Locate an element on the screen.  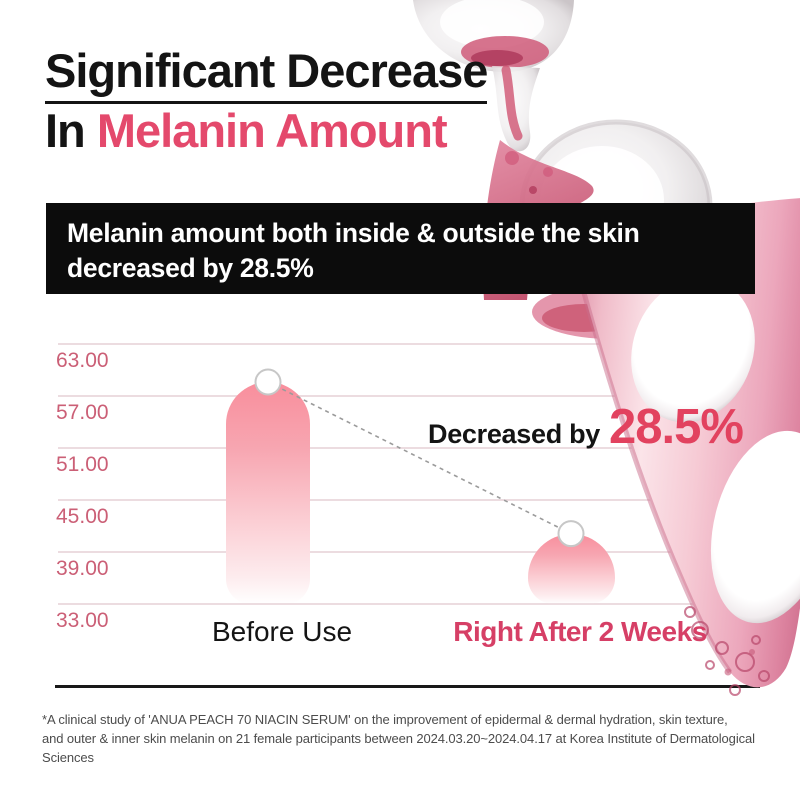
y-axis-tick: 33.00 is located at coordinates (82, 620).